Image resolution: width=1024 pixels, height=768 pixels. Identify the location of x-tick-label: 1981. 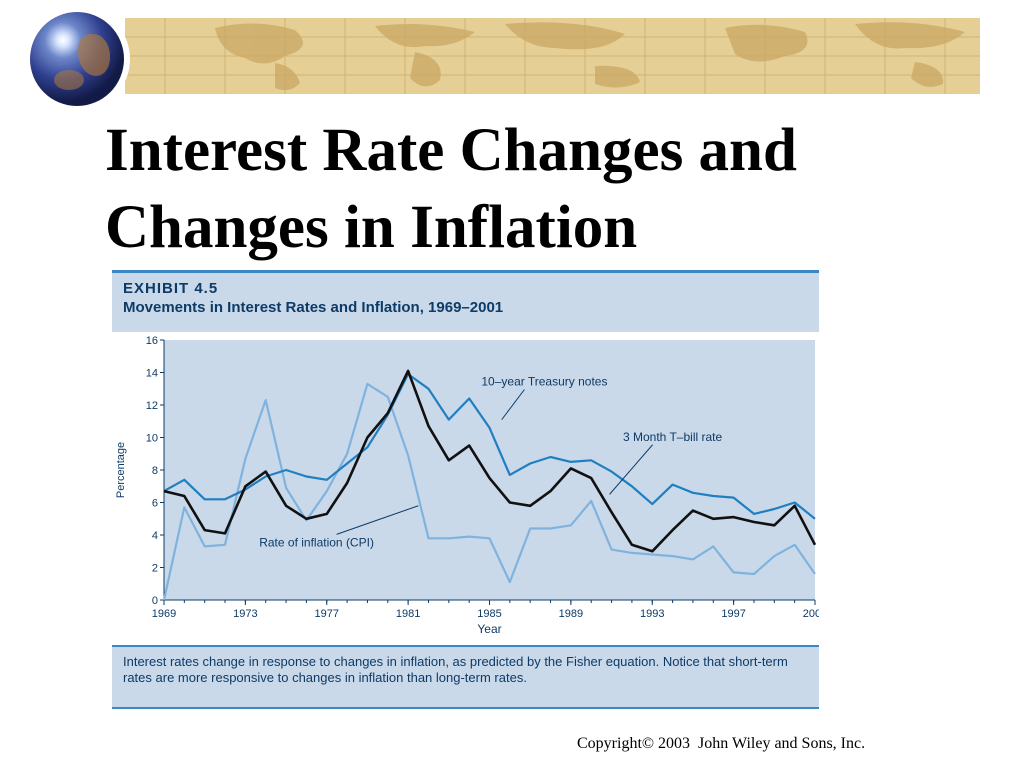
(408, 614).